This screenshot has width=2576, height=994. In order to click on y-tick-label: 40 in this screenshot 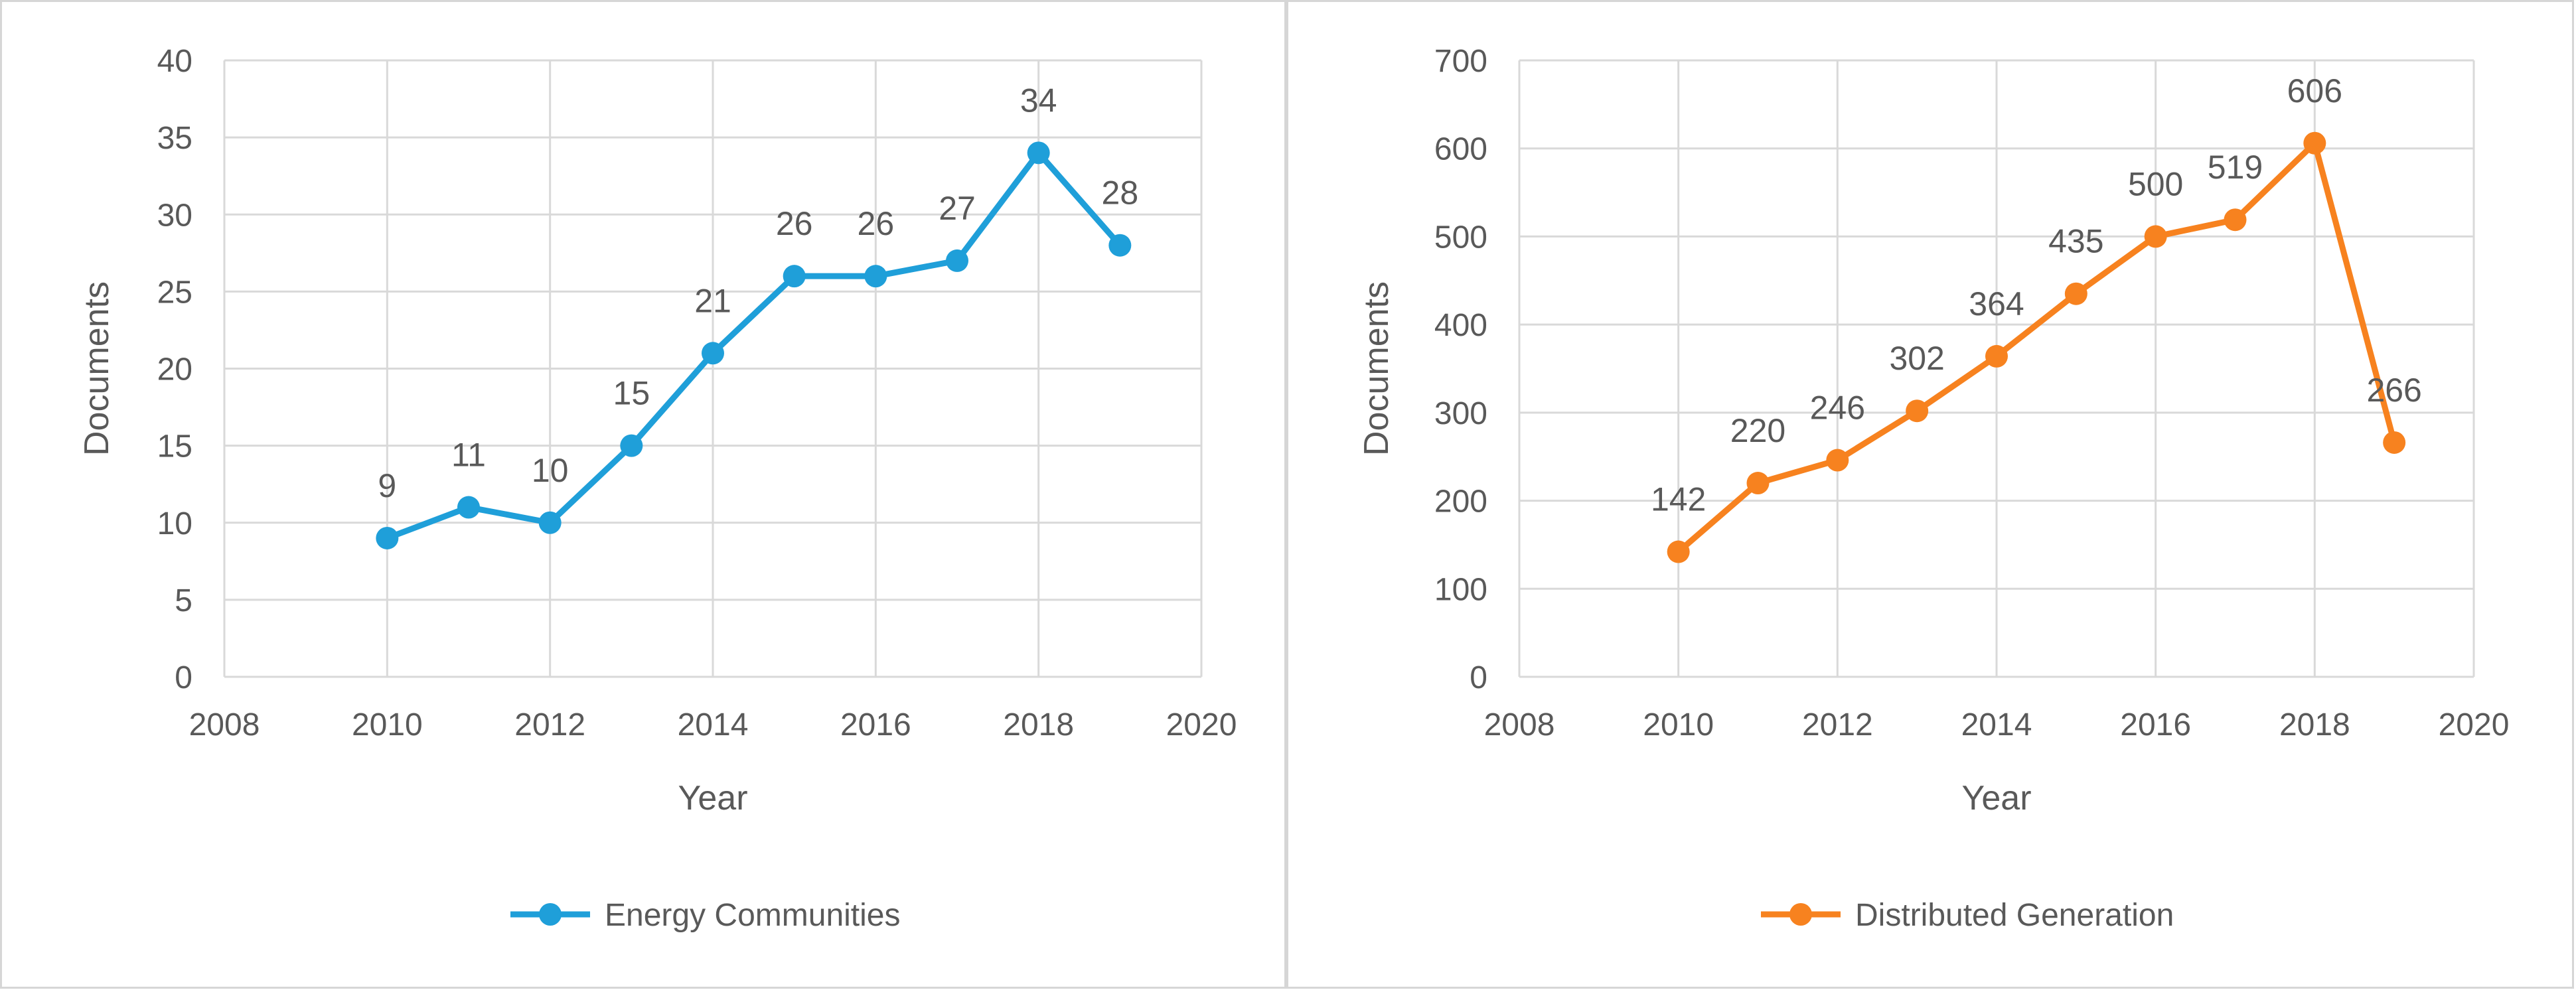, I will do `click(174, 61)`.